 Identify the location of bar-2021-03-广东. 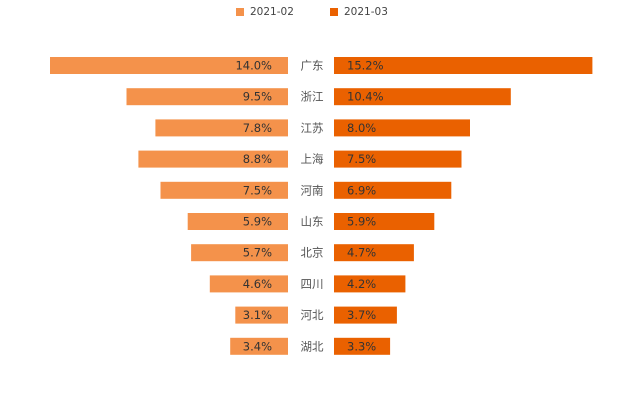
(463, 65).